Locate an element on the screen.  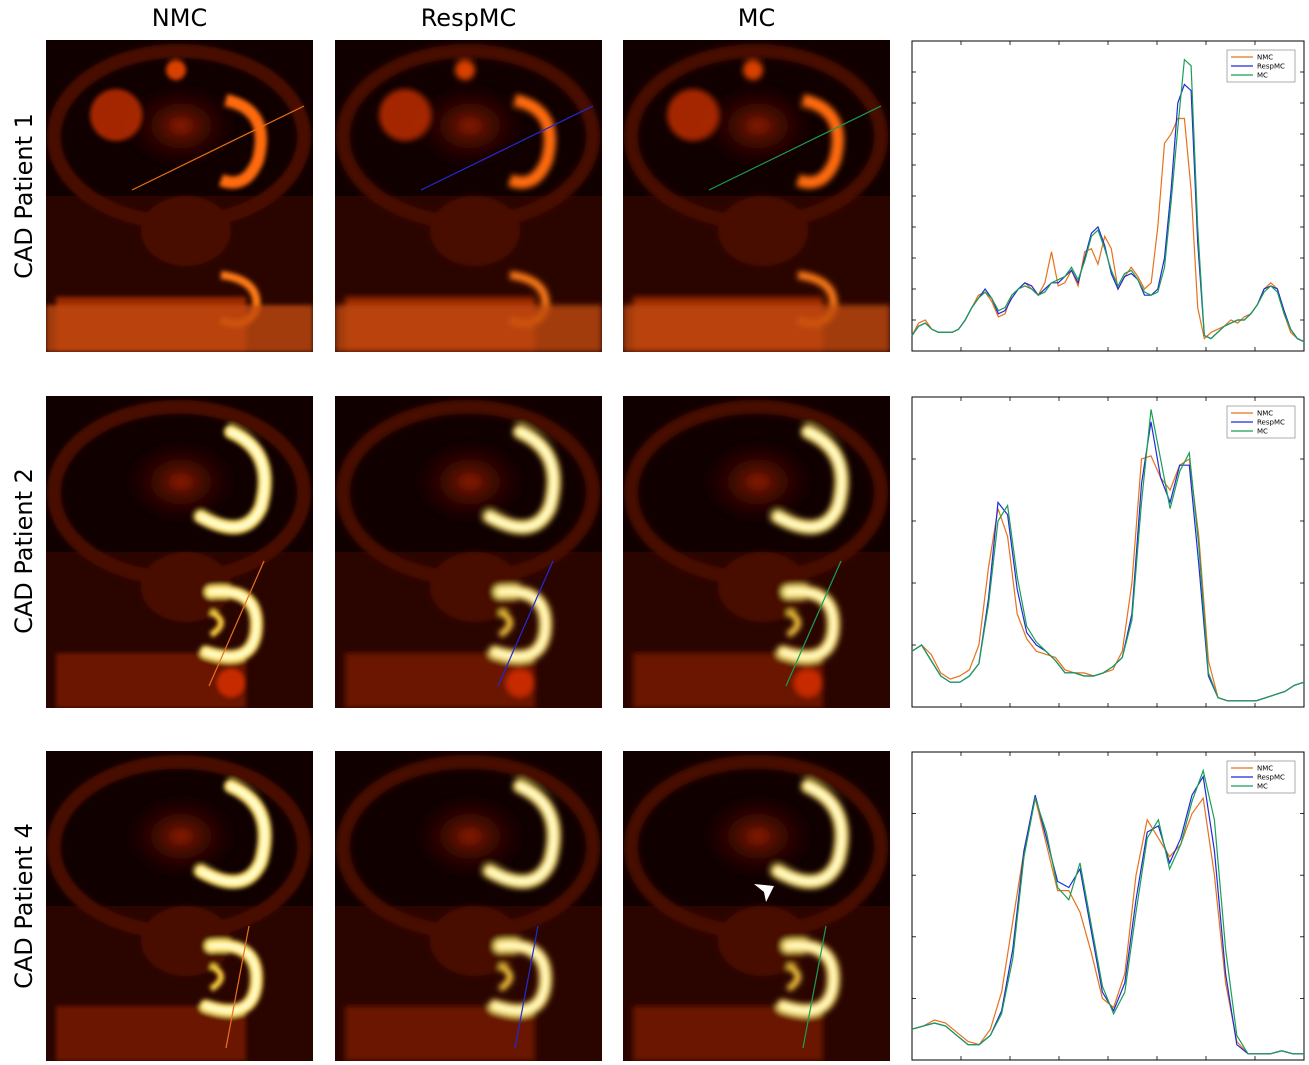
arrowhead-icon is located at coordinates (764, 892).